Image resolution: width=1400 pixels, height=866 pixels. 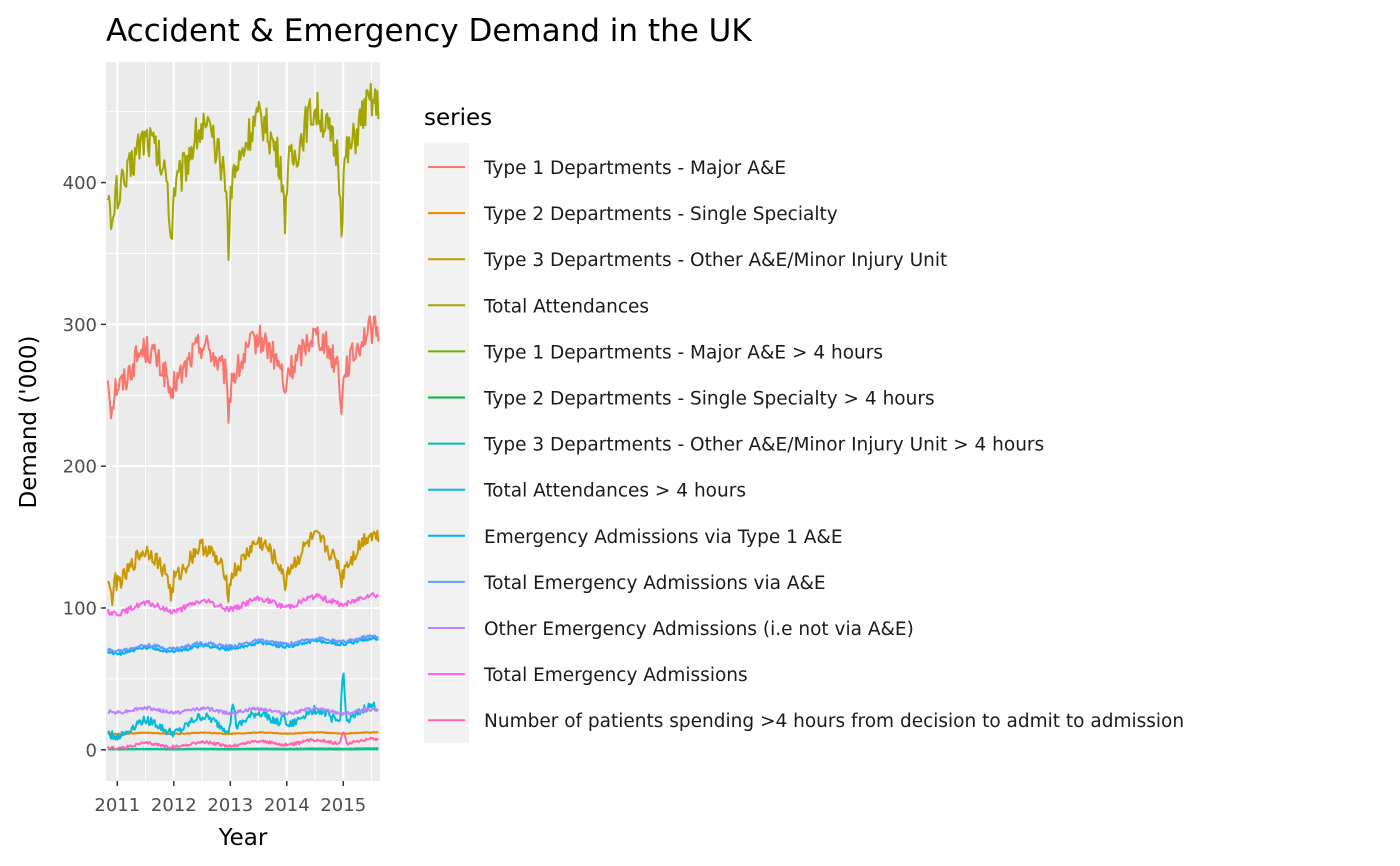 What do you see at coordinates (458, 118) in the screenshot?
I see `legend-title: series` at bounding box center [458, 118].